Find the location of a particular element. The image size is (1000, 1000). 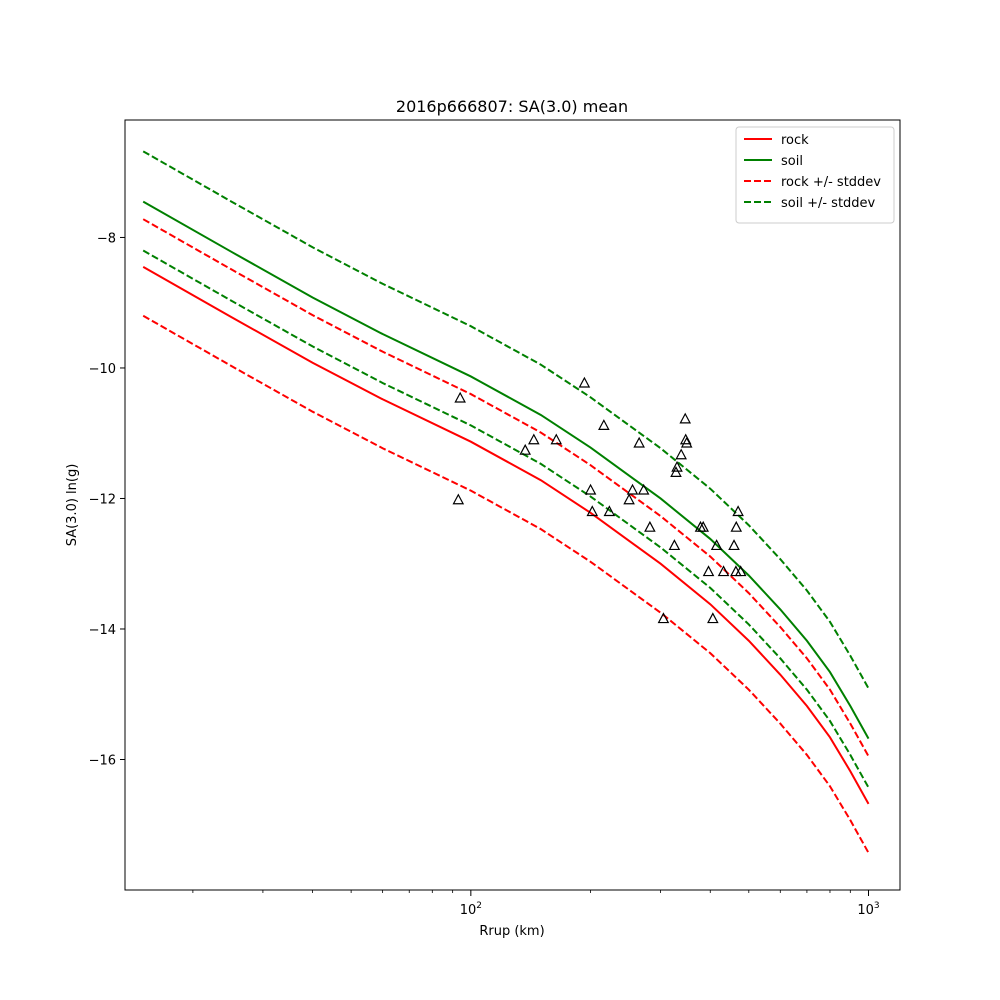

y-axis-label: SA(3.0) ln(g) is located at coordinates (72, 505).